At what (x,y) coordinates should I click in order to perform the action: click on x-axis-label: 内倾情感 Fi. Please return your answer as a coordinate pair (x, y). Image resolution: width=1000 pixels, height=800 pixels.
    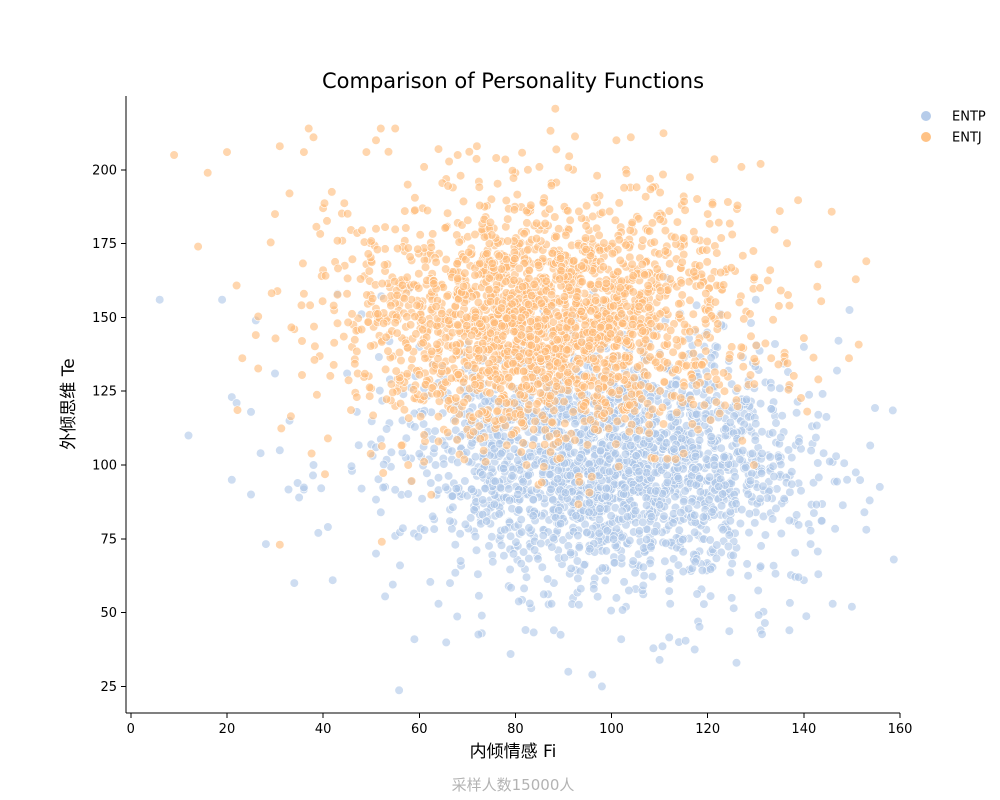
    Looking at the image, I should click on (513, 752).